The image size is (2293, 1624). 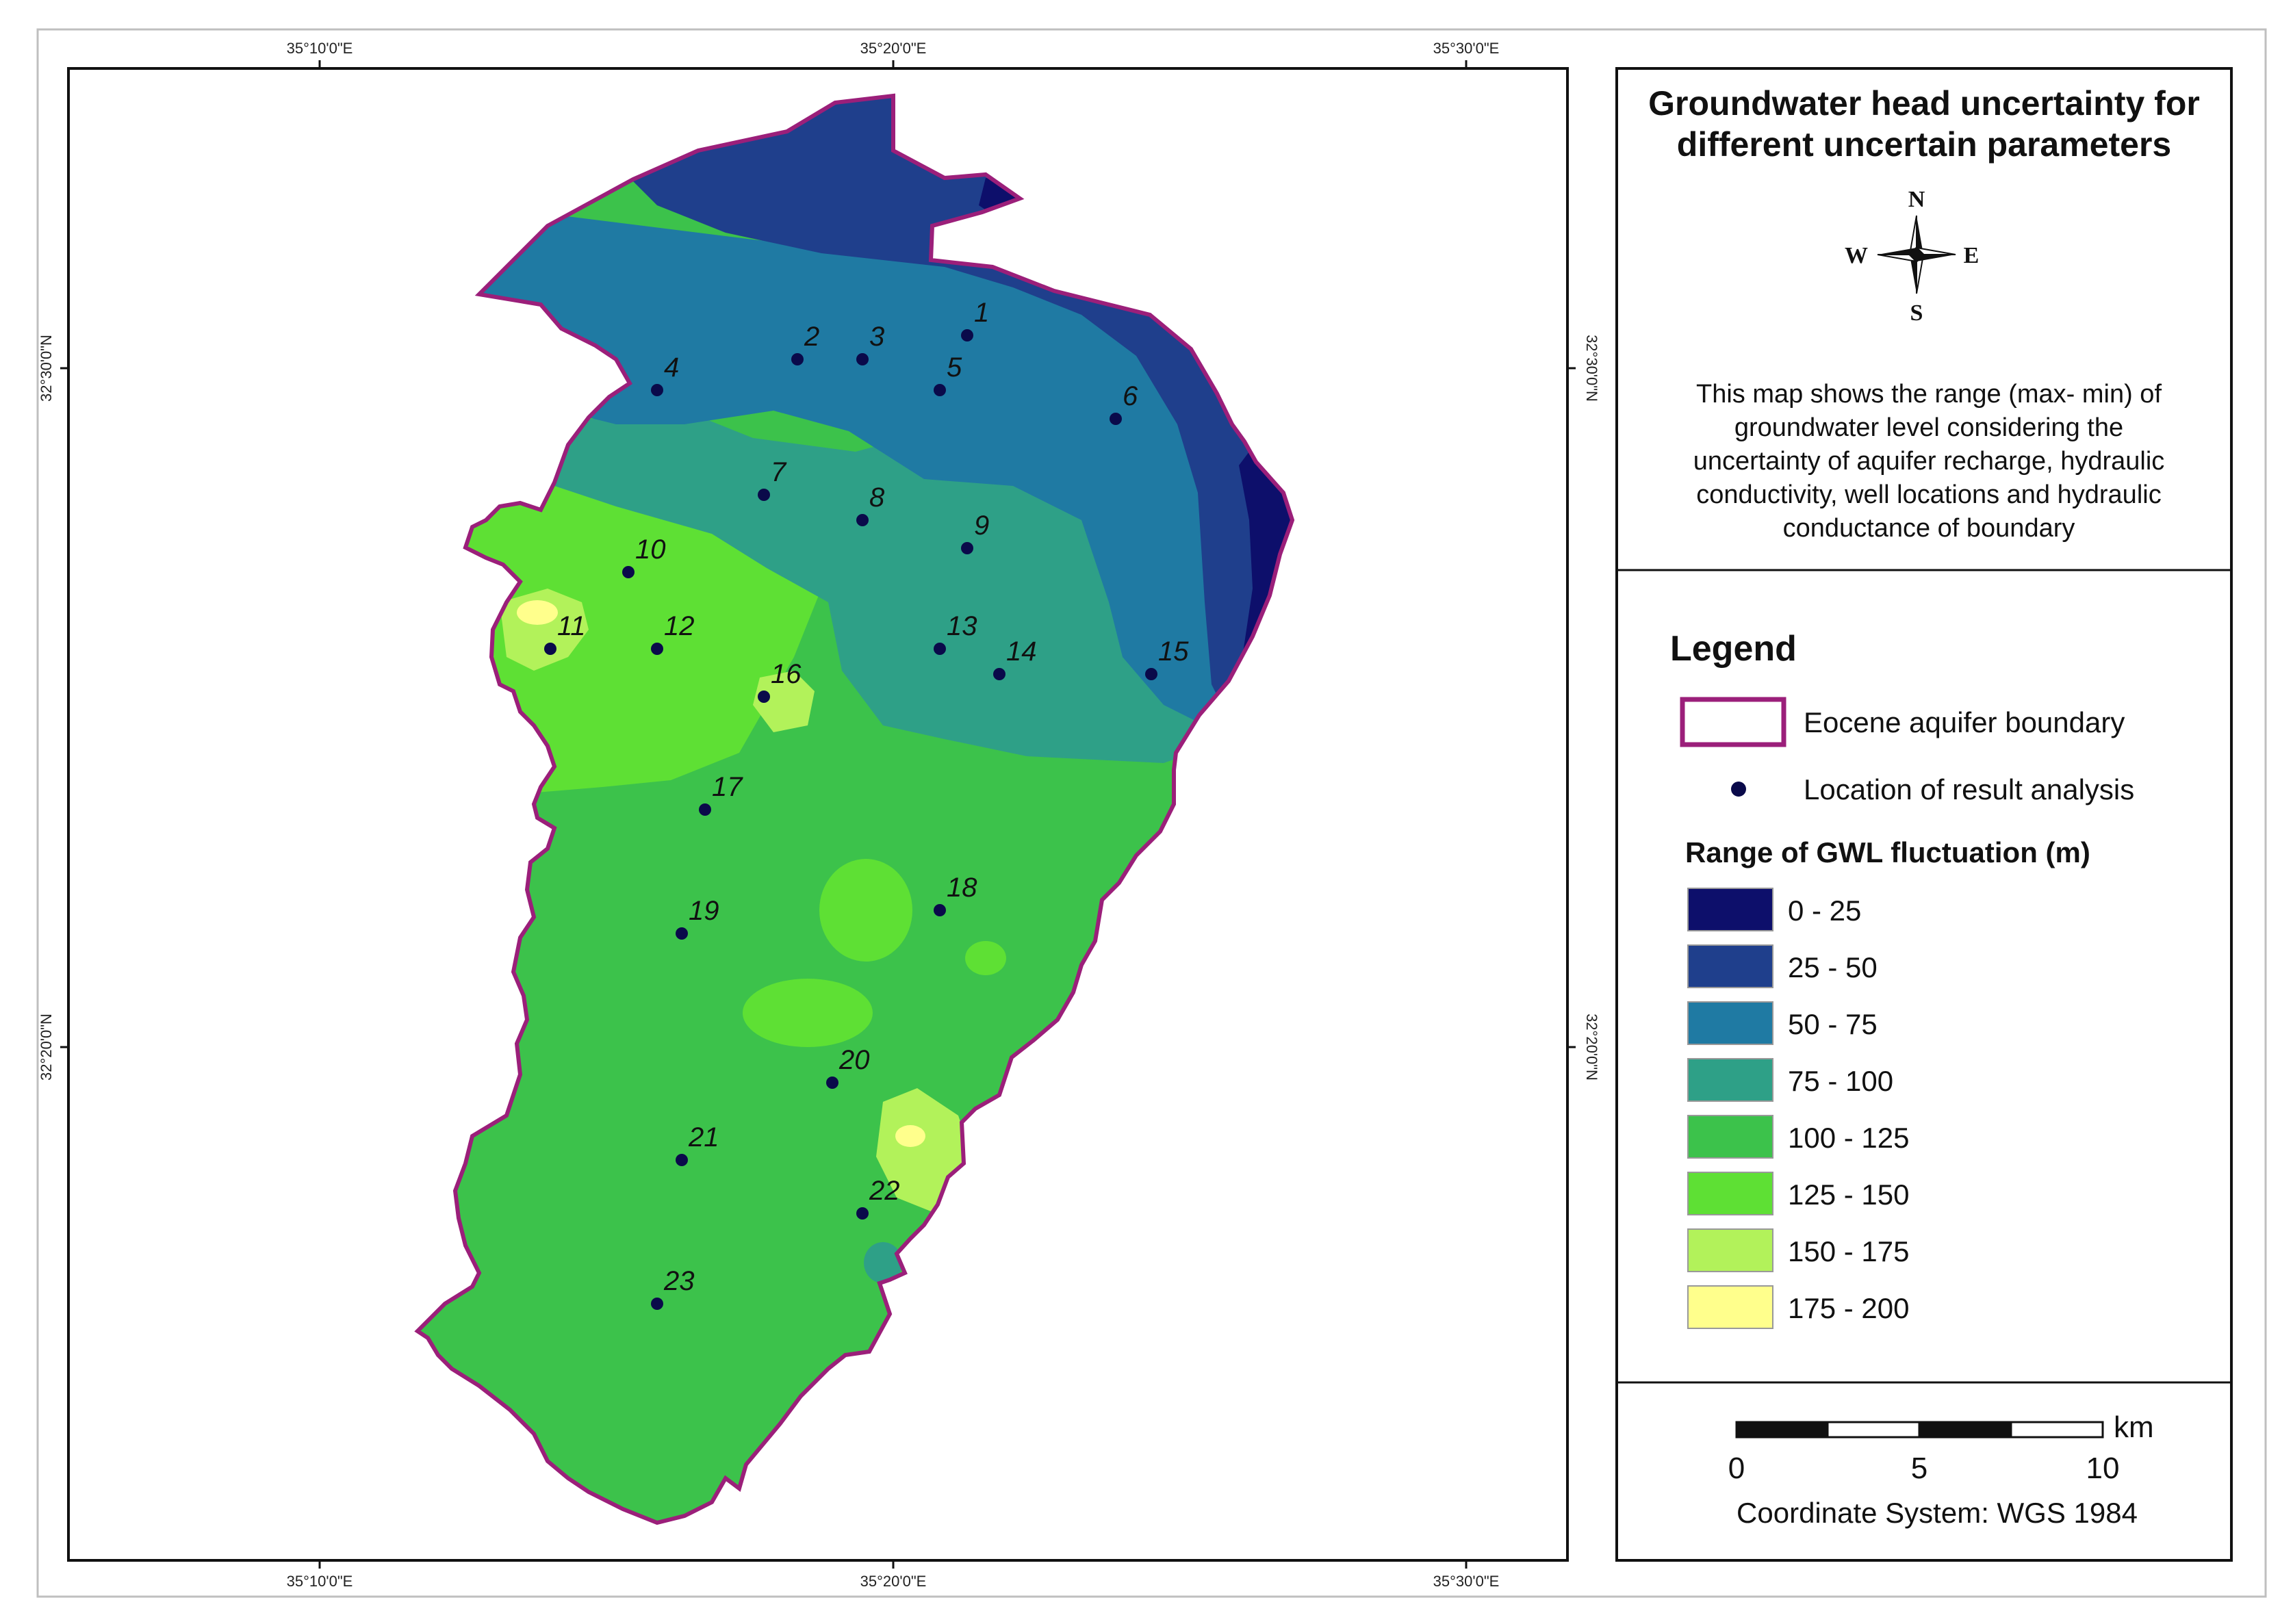 I want to click on zone-75-100-south, so click(x=883, y=1262).